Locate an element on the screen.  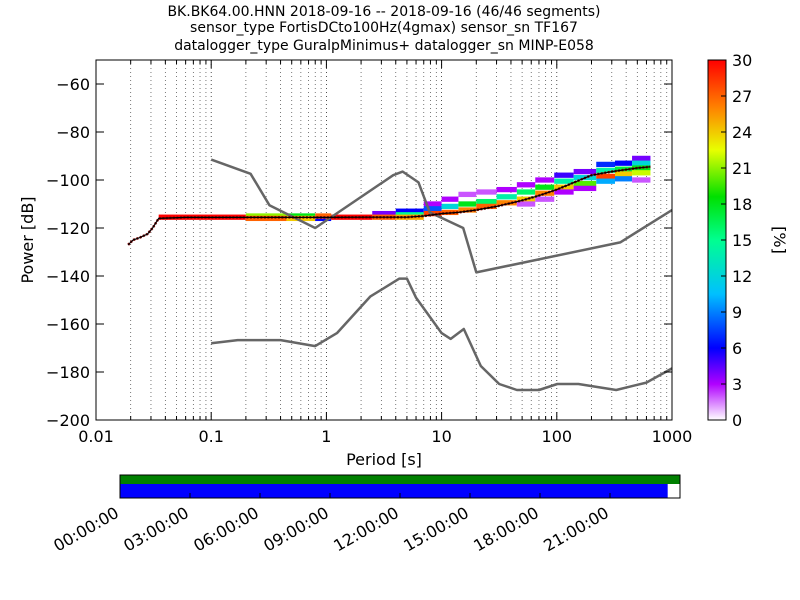
colorbar: 0 3 6 9 12 15 18 21 24 27 30 [%] is located at coordinates (748, 240).